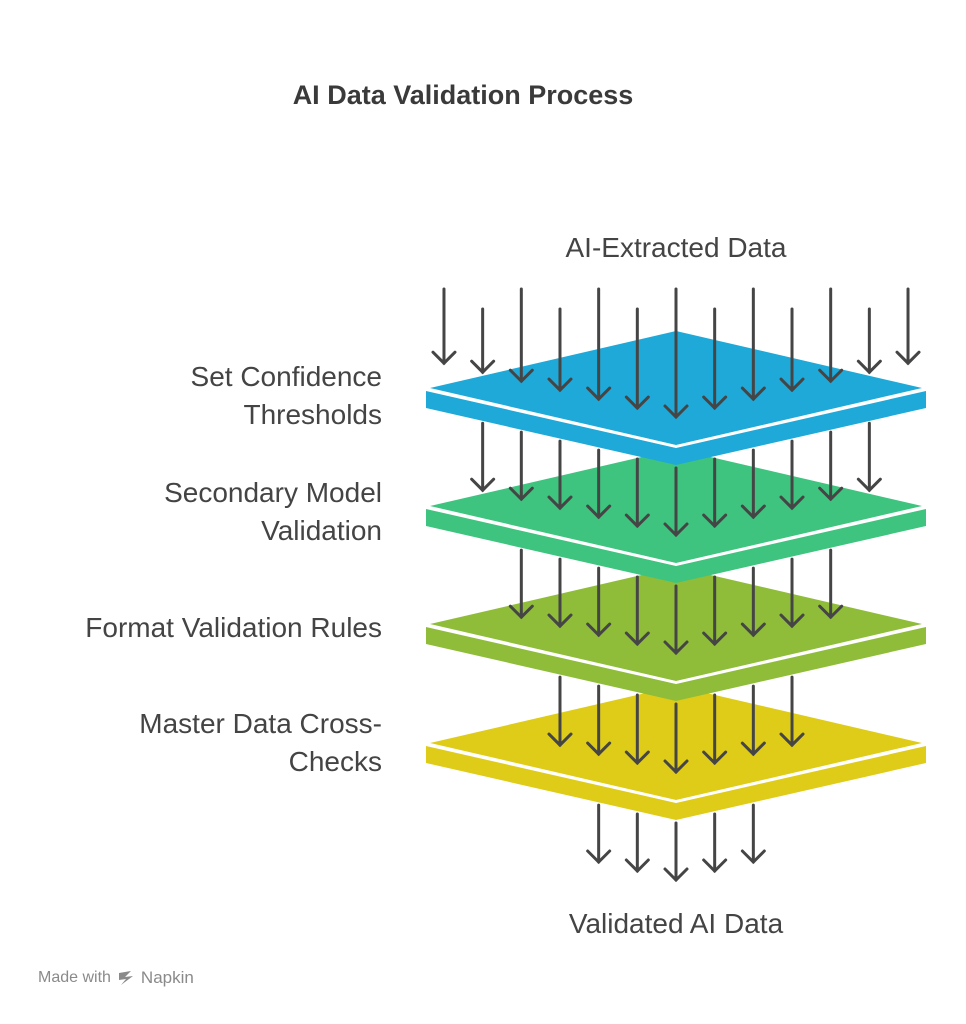  I want to click on label-line: Secondary Model, so click(273, 492).